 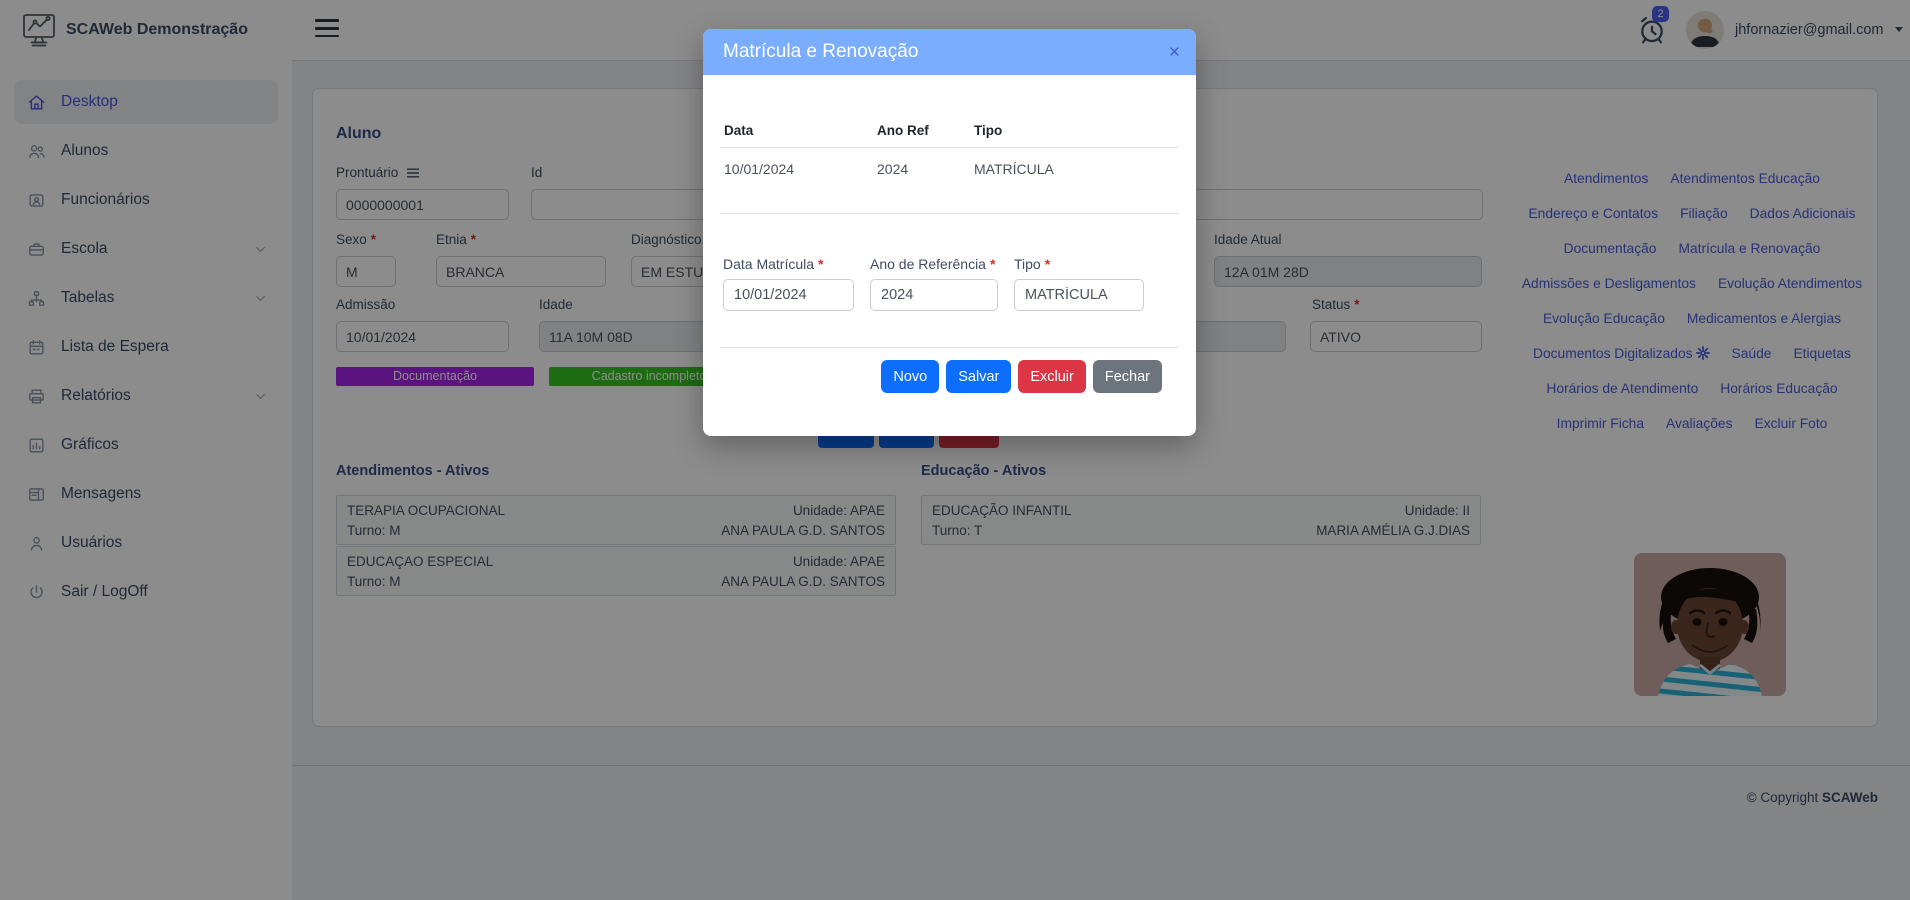 I want to click on atendimentos-ativos-title: Atendimentos - Ativos, so click(x=413, y=471).